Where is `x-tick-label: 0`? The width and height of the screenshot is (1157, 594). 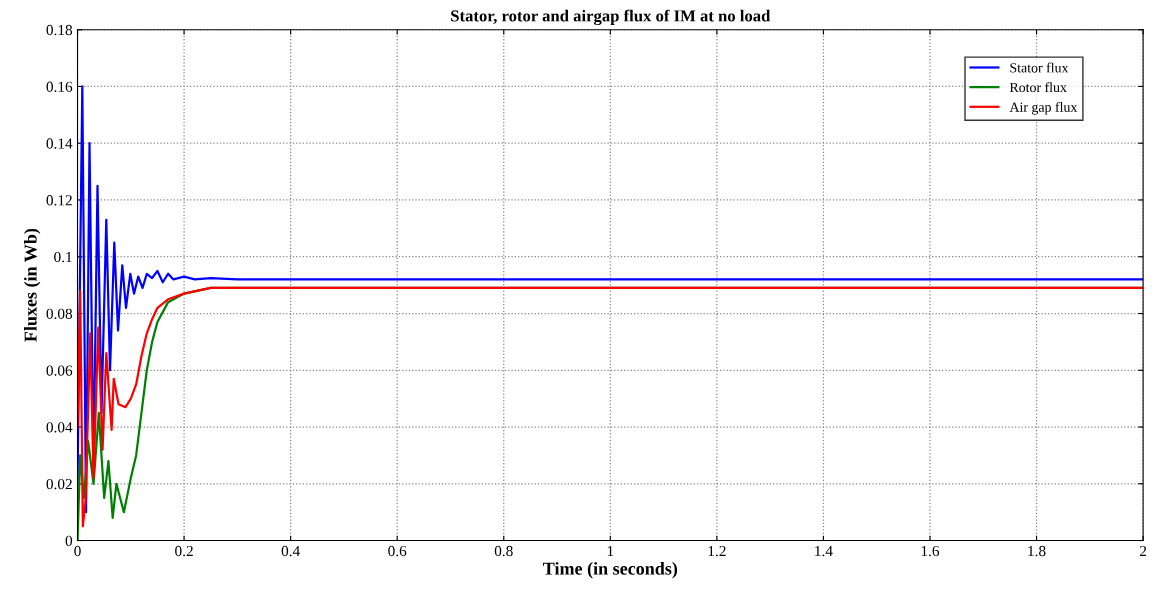
x-tick-label: 0 is located at coordinates (77, 551).